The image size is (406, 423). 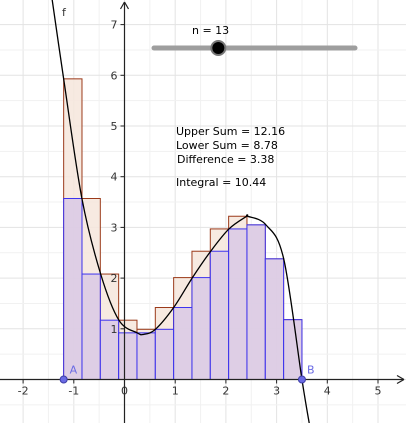 I want to click on x-tick-label: 4, so click(x=327, y=391).